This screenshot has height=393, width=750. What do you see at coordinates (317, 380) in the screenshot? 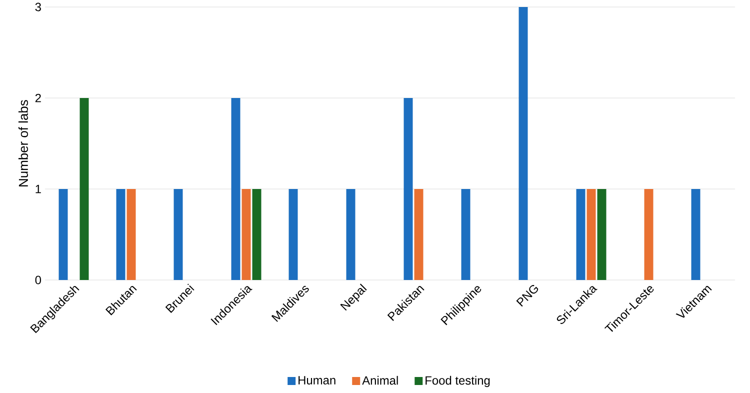
I see `legend-label: Human` at bounding box center [317, 380].